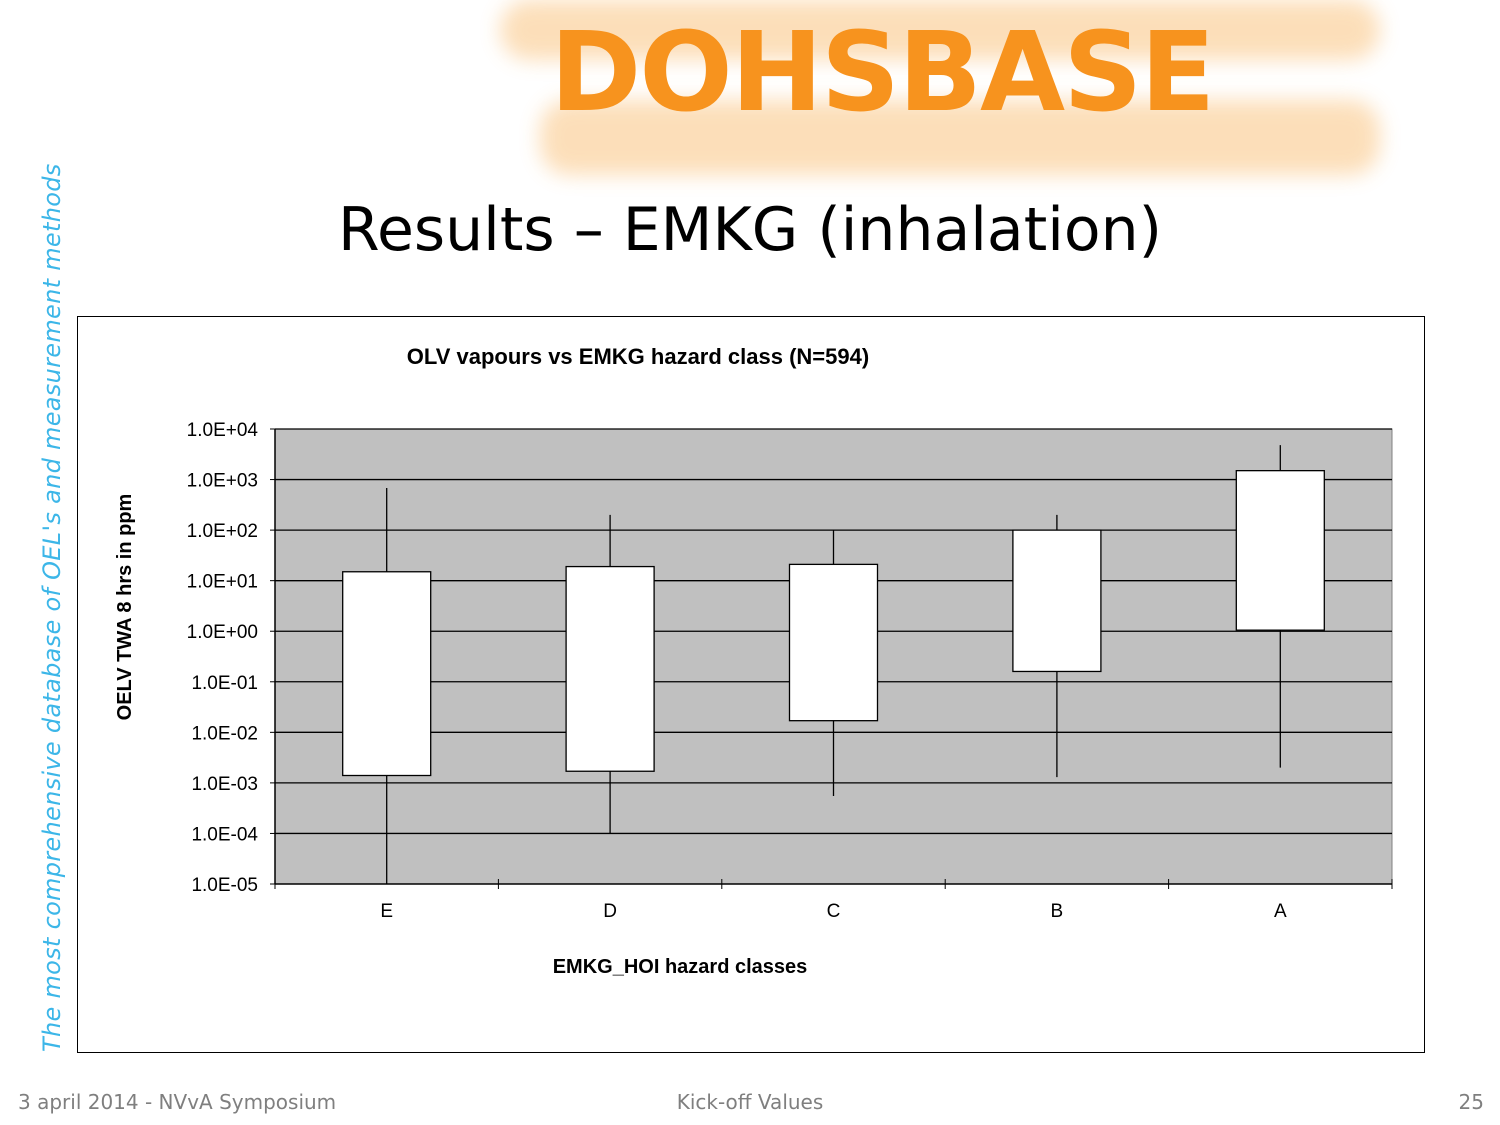  I want to click on box-B, so click(1057, 601).